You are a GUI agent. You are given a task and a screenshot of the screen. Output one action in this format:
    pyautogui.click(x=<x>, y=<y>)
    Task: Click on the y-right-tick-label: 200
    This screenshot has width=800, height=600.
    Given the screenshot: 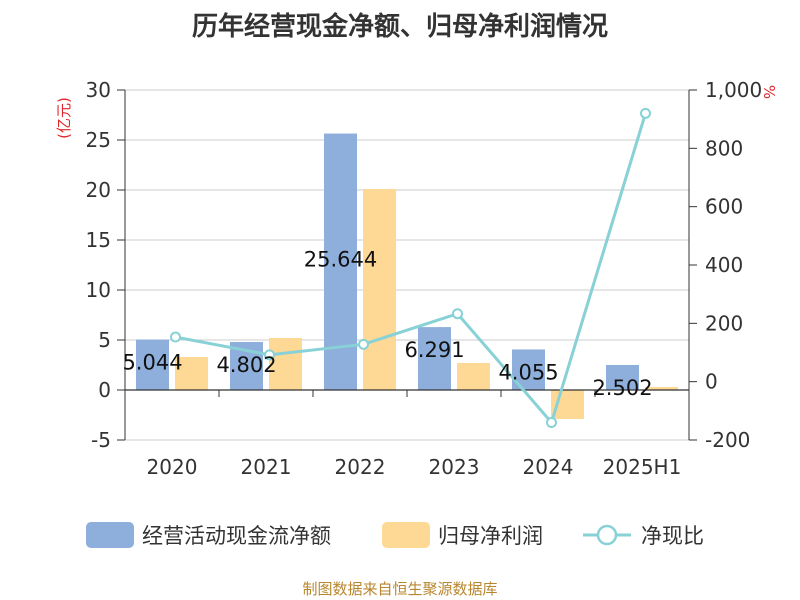 What is the action you would take?
    pyautogui.click(x=724, y=323)
    